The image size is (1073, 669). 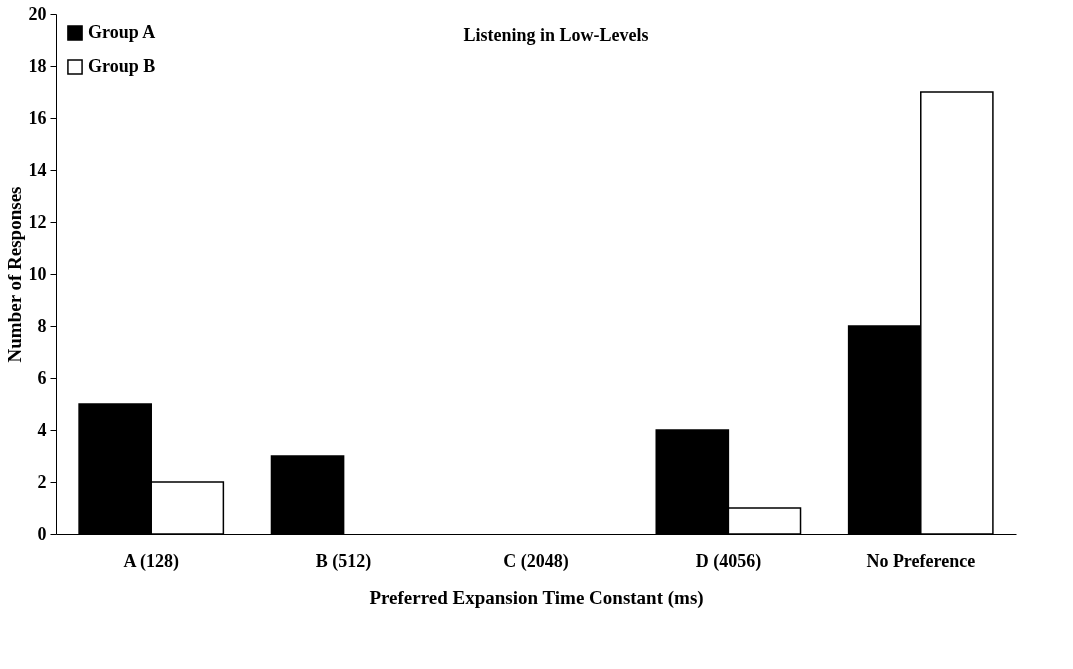 What do you see at coordinates (122, 32) in the screenshot?
I see `legend-label: Group A` at bounding box center [122, 32].